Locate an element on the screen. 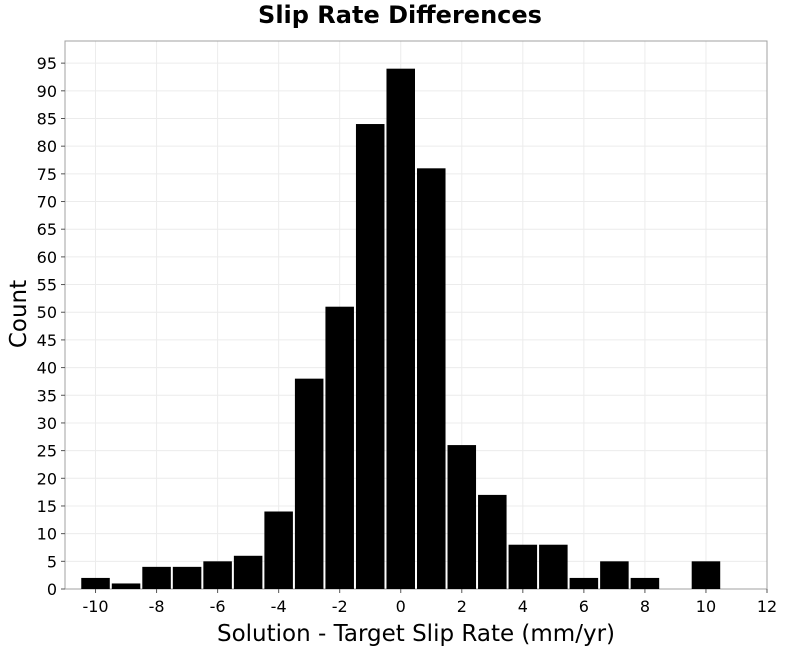  x-tick-label: 0 is located at coordinates (401, 606).